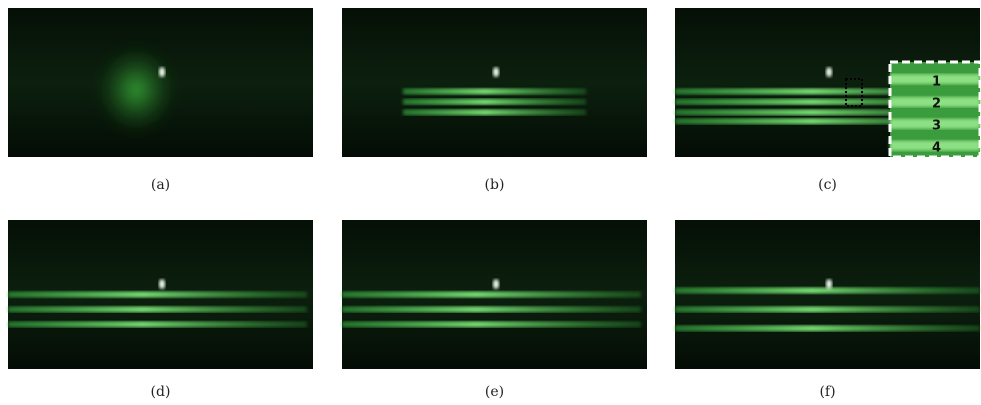 The height and width of the screenshot is (405, 981). I want to click on inset-label: 2, so click(936, 104).